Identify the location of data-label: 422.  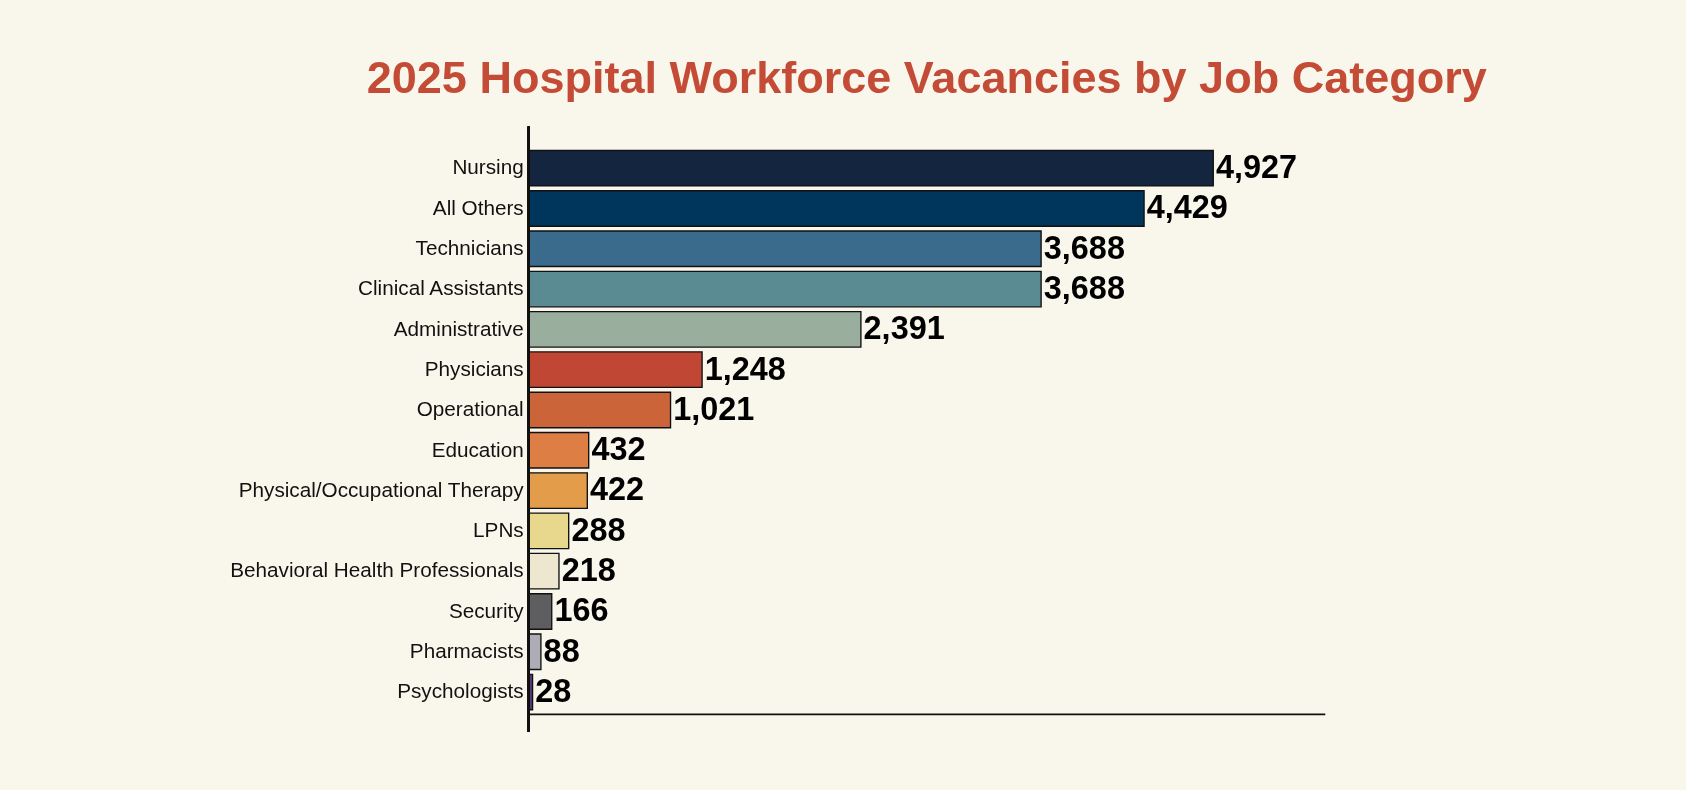
(617, 489).